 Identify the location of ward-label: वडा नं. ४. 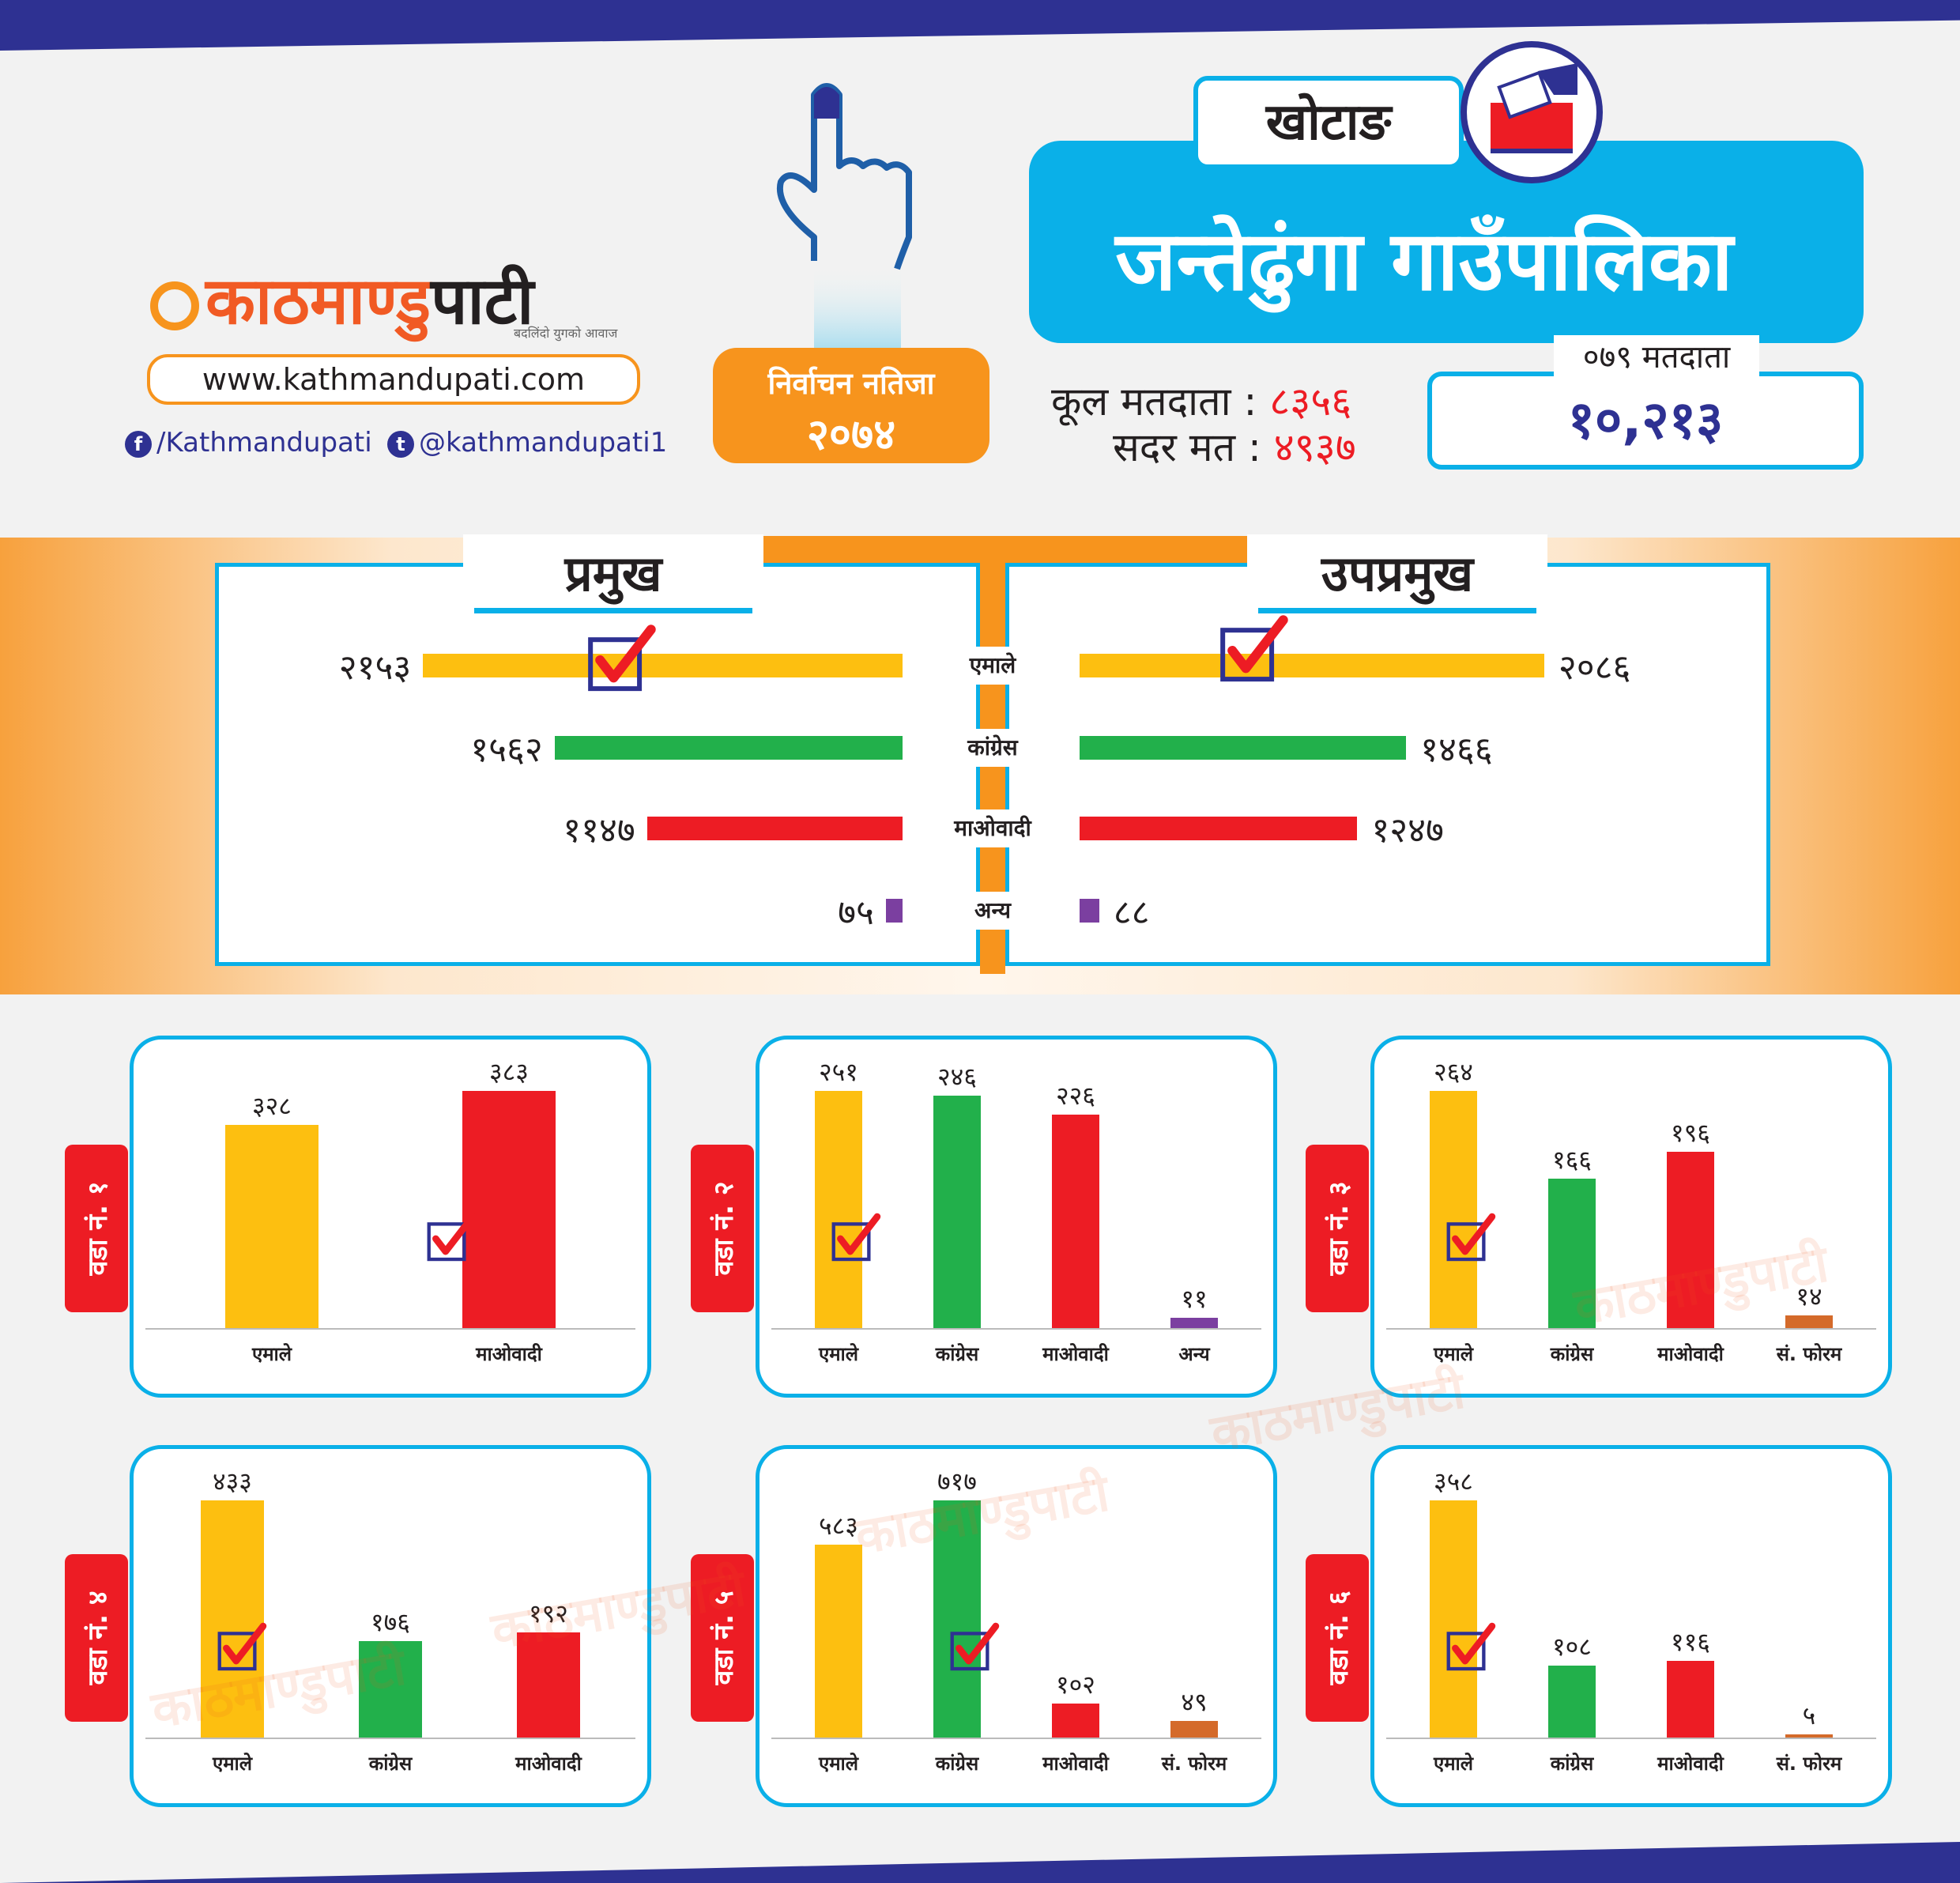
(98, 1638).